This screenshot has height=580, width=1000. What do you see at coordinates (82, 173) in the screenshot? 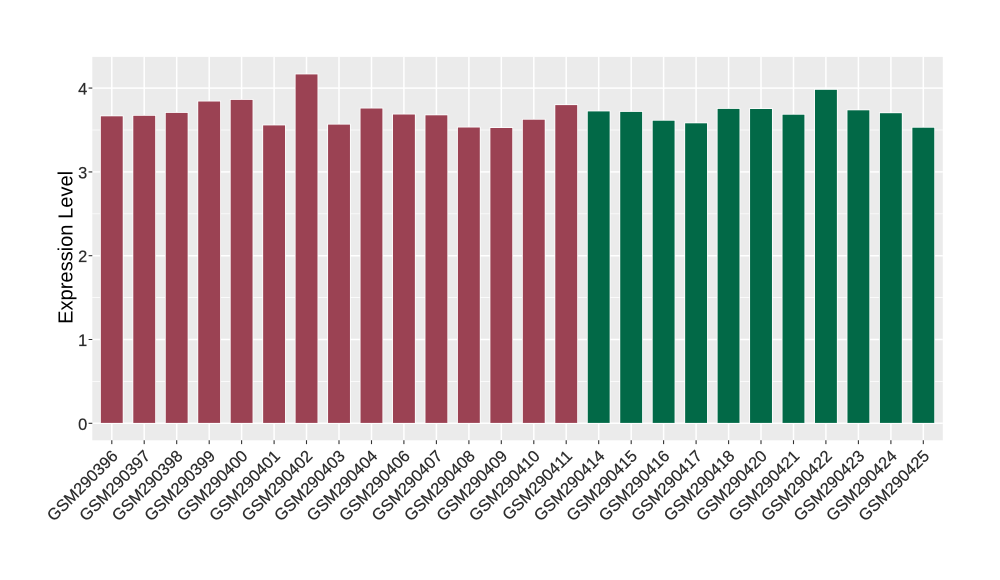
I see `svg-text: 3` at bounding box center [82, 173].